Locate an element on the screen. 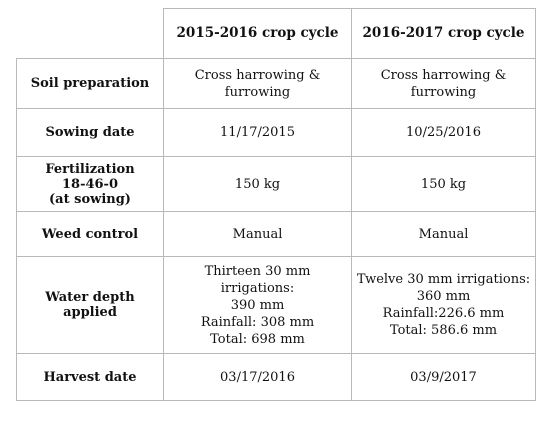  value-line: 360 mm is located at coordinates (443, 296).